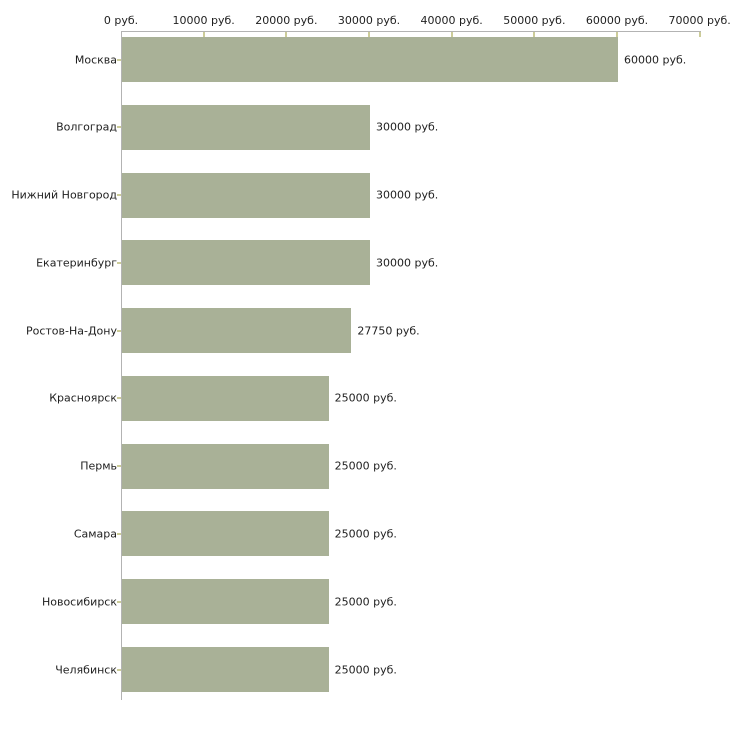 This screenshot has height=730, width=730. What do you see at coordinates (86, 127) in the screenshot?
I see `category-label: Волгоград` at bounding box center [86, 127].